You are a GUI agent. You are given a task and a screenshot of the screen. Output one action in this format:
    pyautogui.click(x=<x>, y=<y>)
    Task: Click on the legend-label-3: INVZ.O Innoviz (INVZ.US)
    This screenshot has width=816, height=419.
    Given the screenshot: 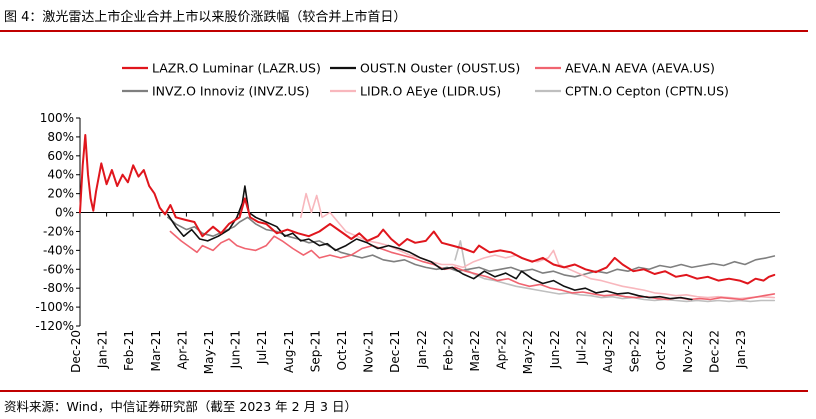 What is the action you would take?
    pyautogui.click(x=230, y=91)
    